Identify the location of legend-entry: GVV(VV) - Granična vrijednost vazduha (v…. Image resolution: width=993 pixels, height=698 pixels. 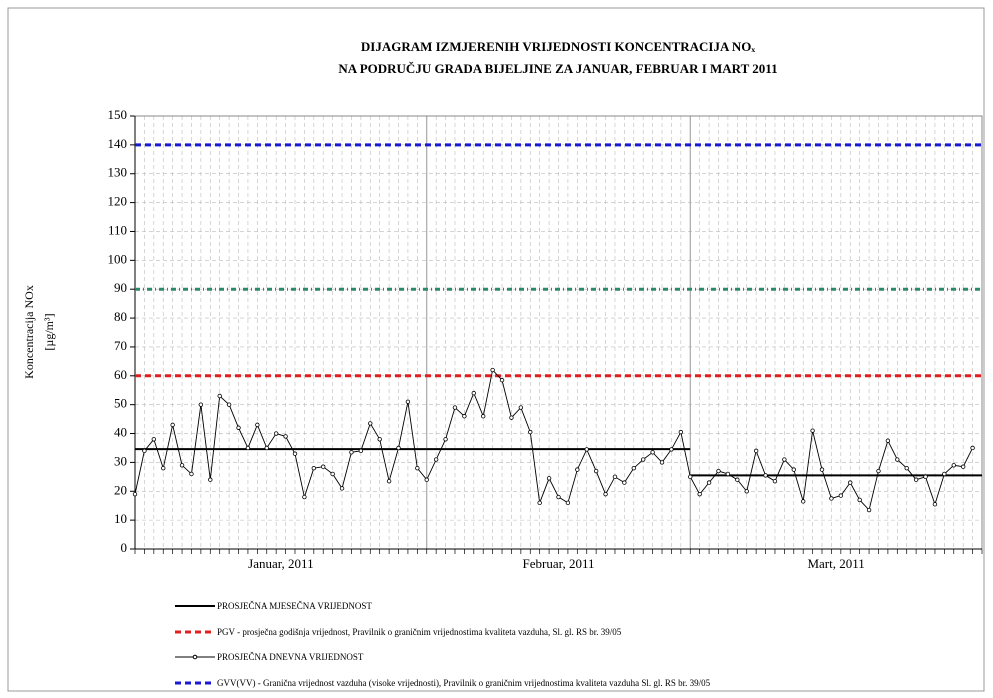
(491, 683).